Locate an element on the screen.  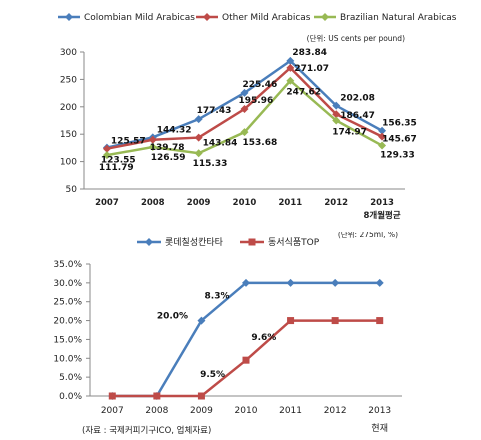
data-label: 283.84 is located at coordinates (309, 53).